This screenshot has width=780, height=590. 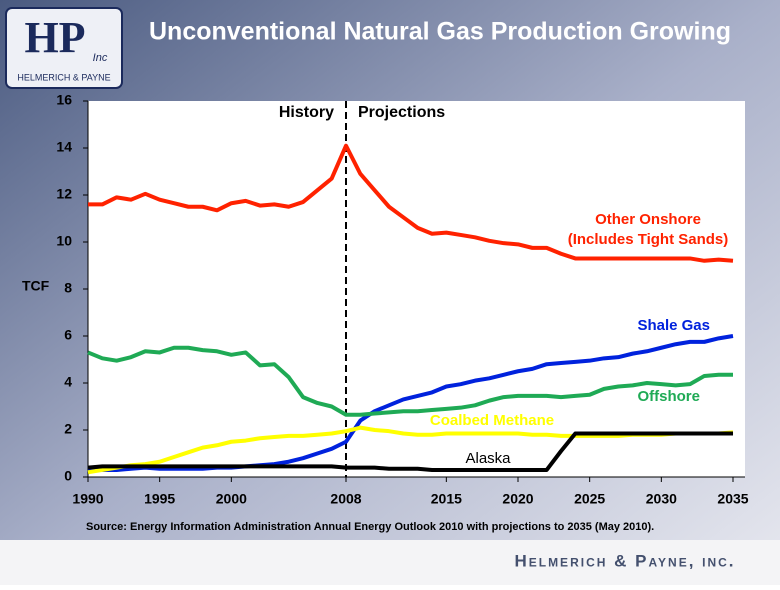 I want to click on y-tick-label: 6, so click(x=68, y=335).